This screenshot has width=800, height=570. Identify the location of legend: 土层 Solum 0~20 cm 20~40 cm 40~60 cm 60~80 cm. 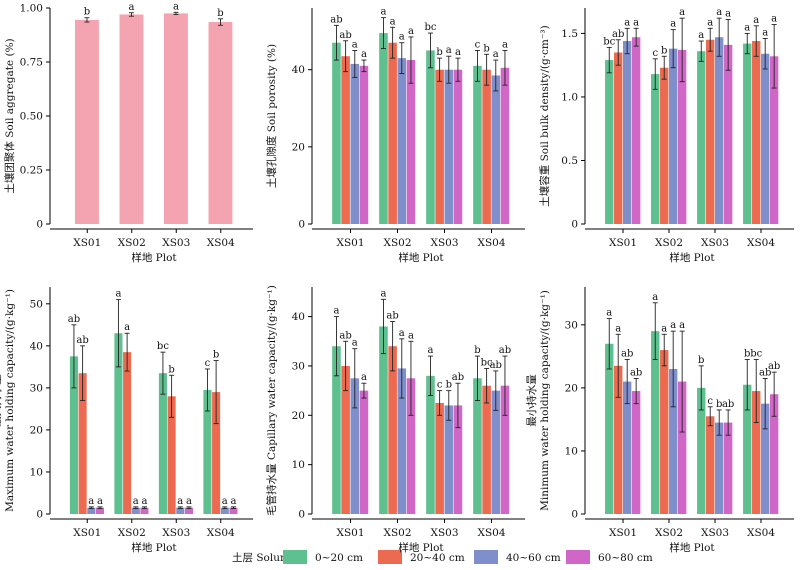
(442, 557).